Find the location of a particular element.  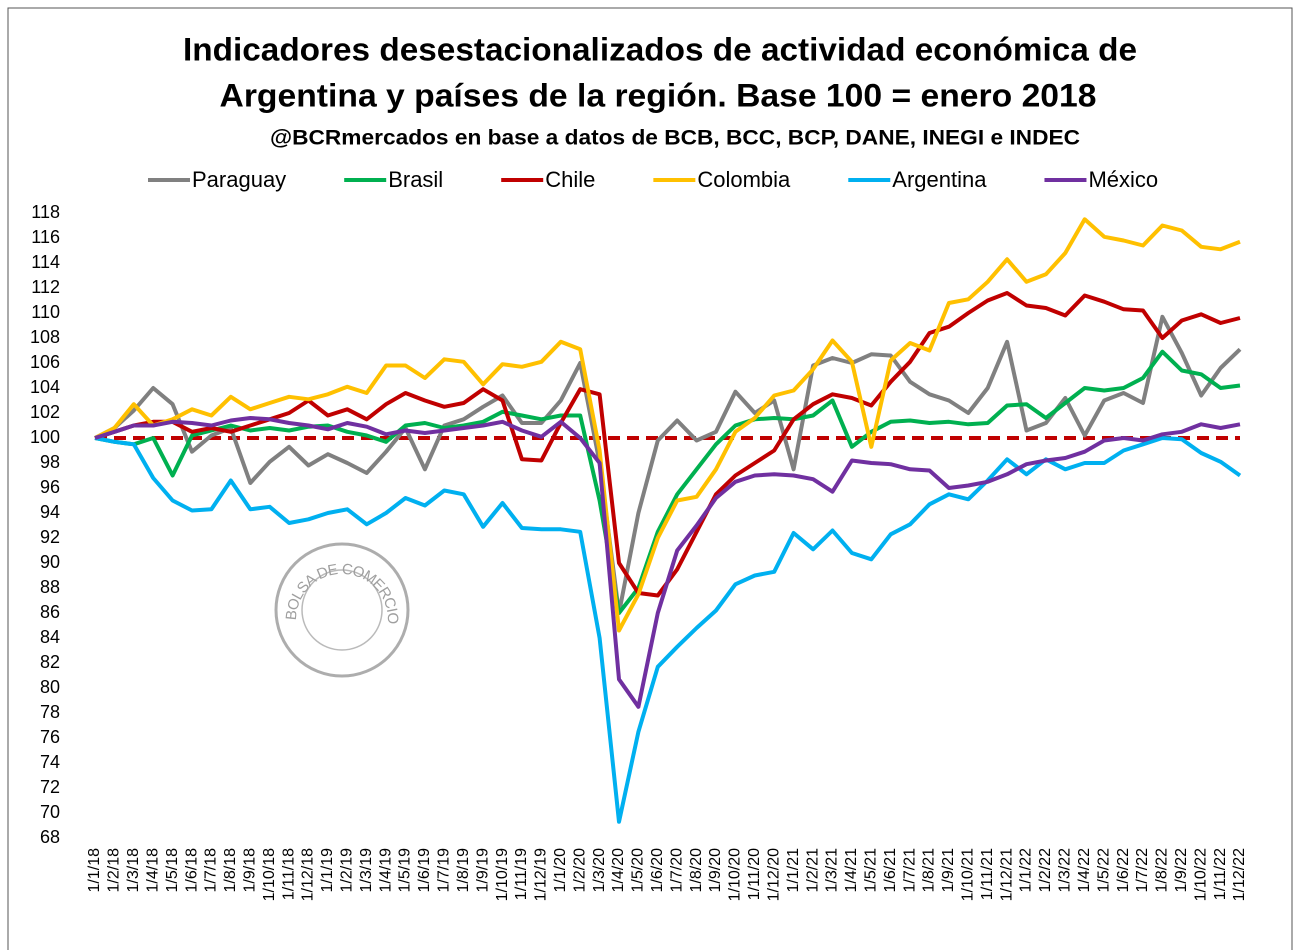

x-tick-label: 1/5/19 is located at coordinates (405, 870).